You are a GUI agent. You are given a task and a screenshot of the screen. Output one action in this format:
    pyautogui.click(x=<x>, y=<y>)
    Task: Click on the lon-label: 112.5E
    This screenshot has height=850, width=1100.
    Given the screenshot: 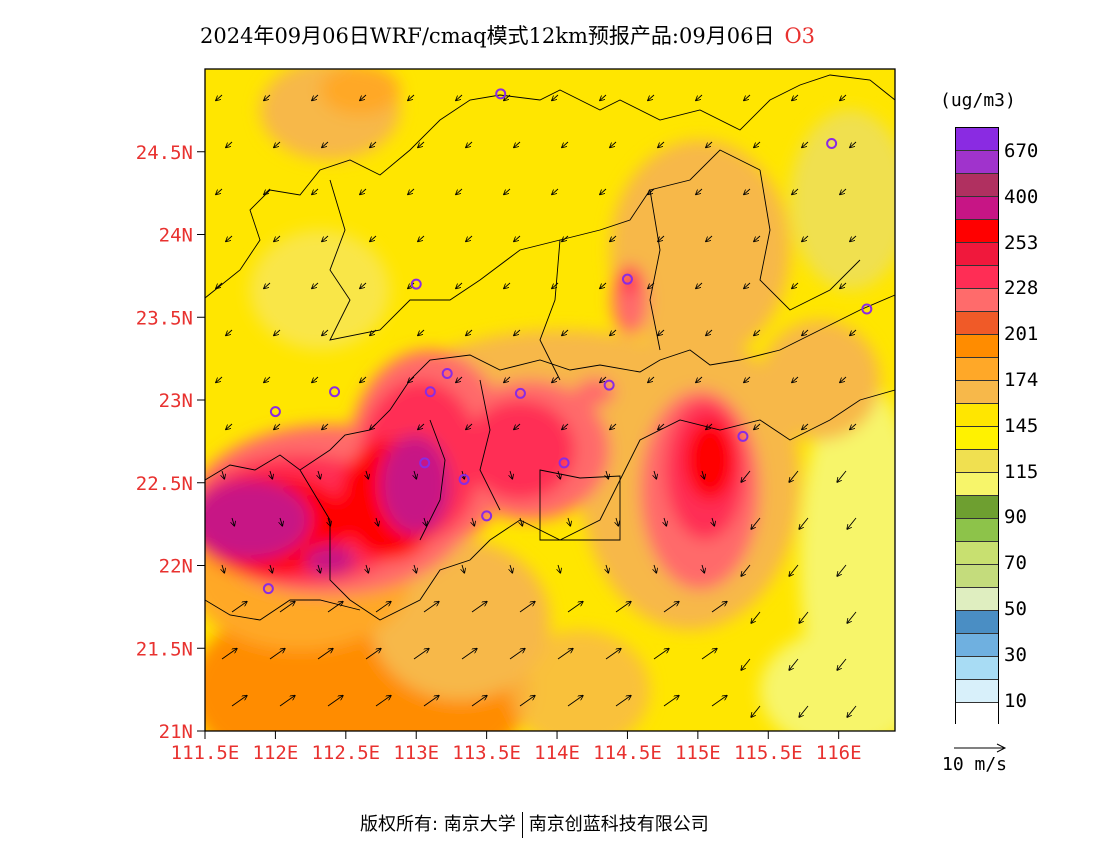 What is the action you would take?
    pyautogui.click(x=345, y=753)
    